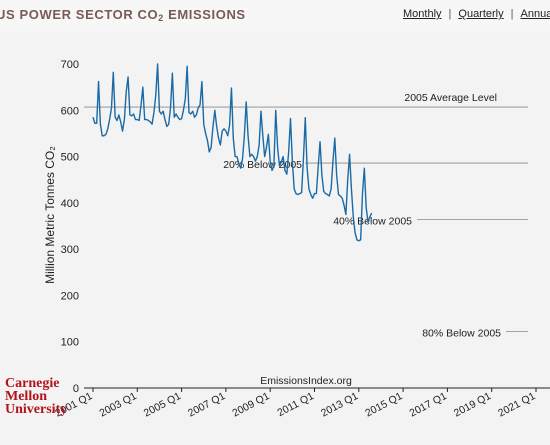 The height and width of the screenshot is (445, 550). I want to click on x-tick-label: 2005 Q1, so click(162, 405).